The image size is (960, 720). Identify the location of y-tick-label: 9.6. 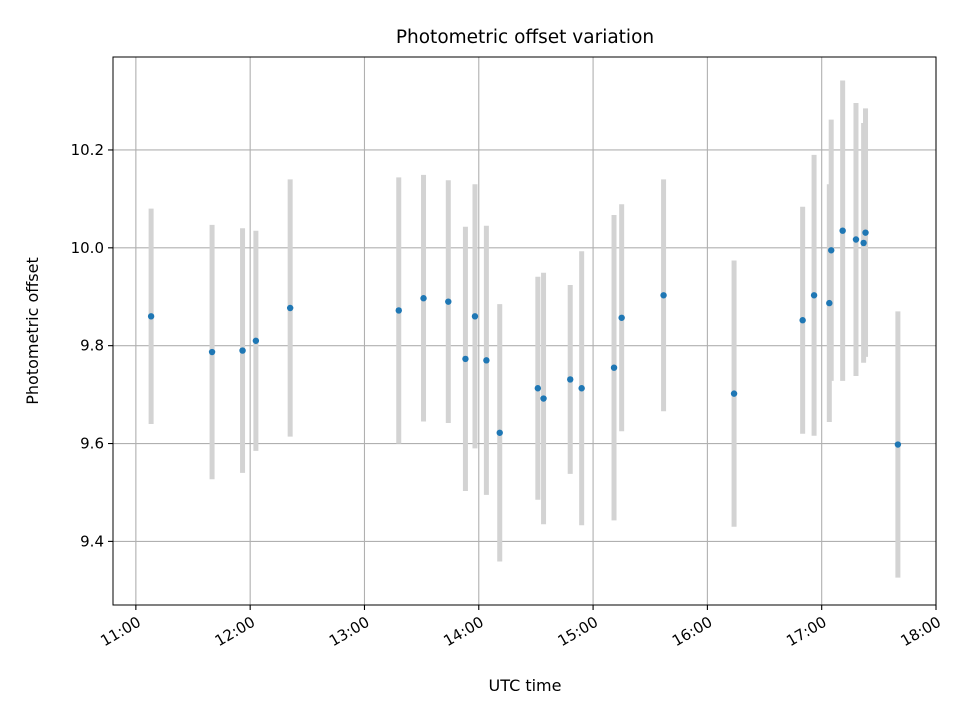
(92, 444).